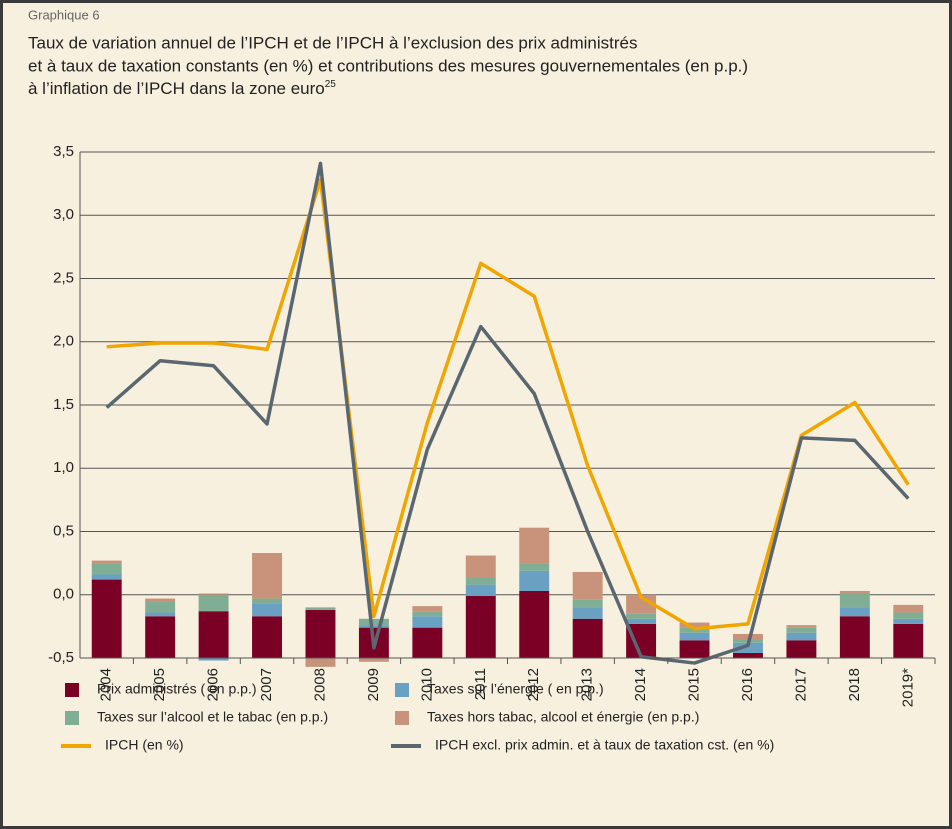 The height and width of the screenshot is (829, 952). I want to click on y-tick-label: 0,0, so click(63, 594).